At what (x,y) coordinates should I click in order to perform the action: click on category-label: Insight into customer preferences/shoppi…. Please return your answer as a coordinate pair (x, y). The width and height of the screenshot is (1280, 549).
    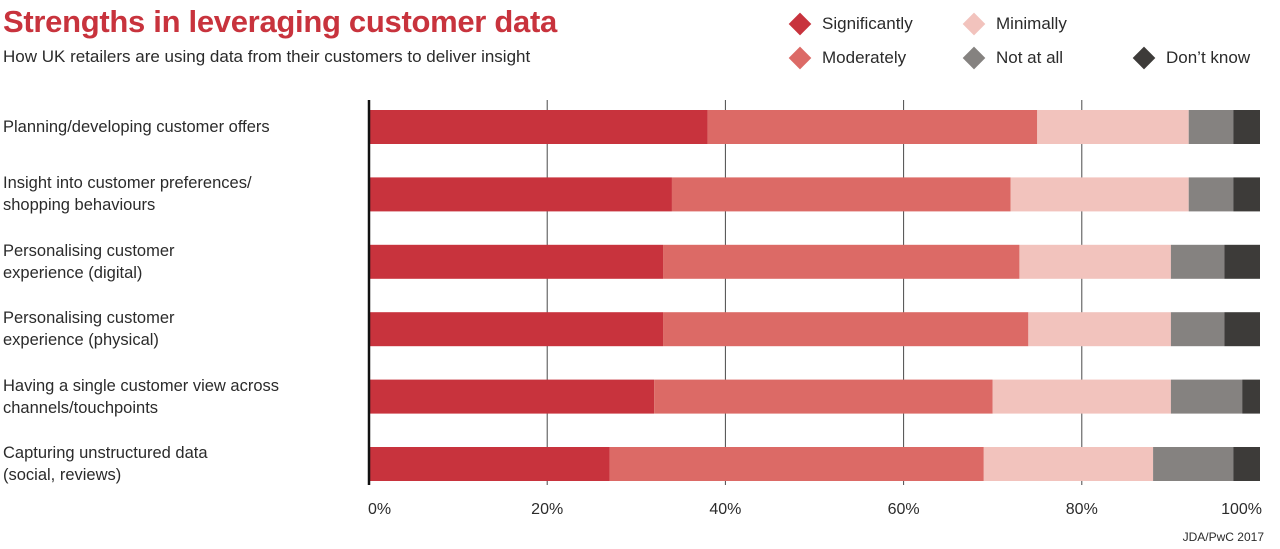
    Looking at the image, I should click on (127, 194).